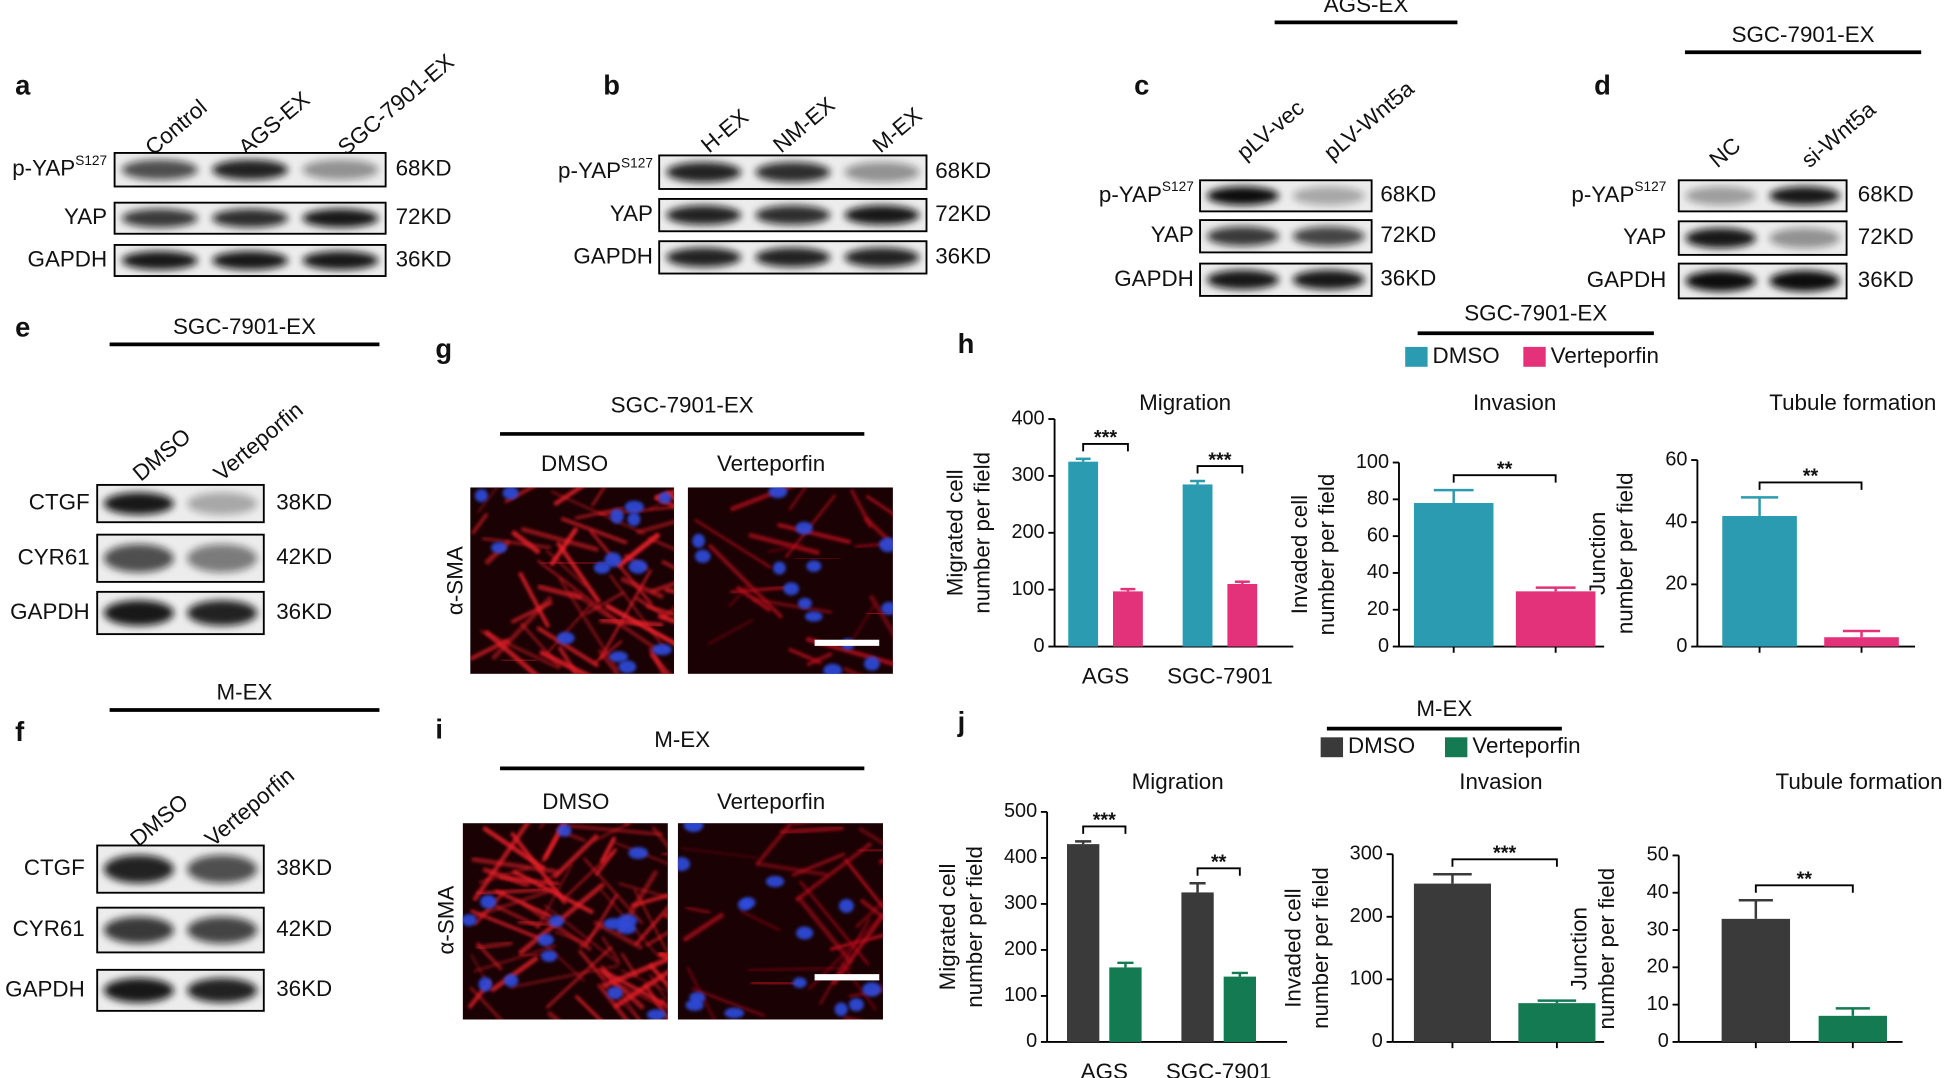 Image resolution: width=1950 pixels, height=1078 pixels. I want to click on chart-title: Invasion, so click(1514, 402).